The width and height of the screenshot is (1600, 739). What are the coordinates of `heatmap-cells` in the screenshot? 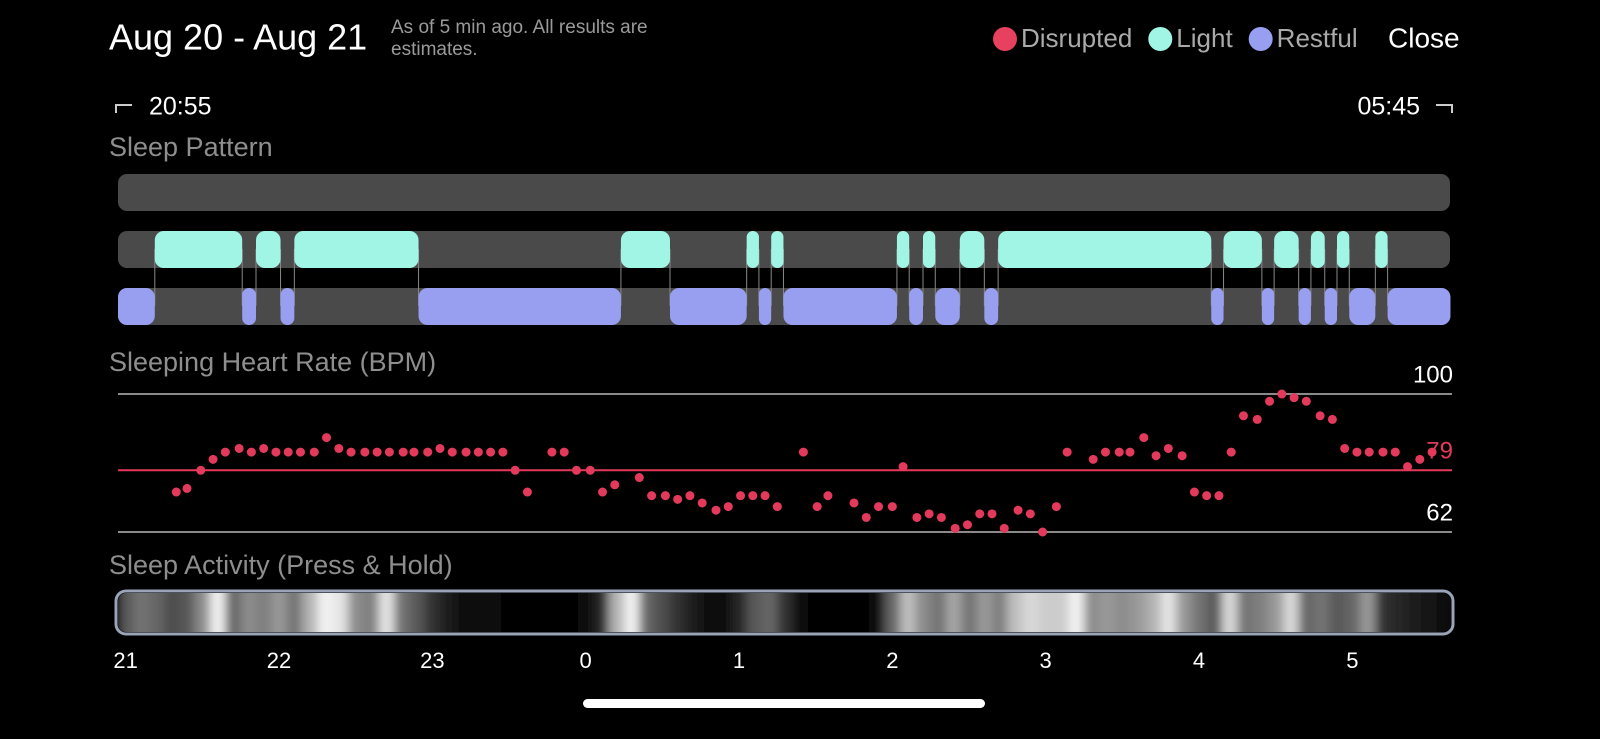 It's located at (784, 612).